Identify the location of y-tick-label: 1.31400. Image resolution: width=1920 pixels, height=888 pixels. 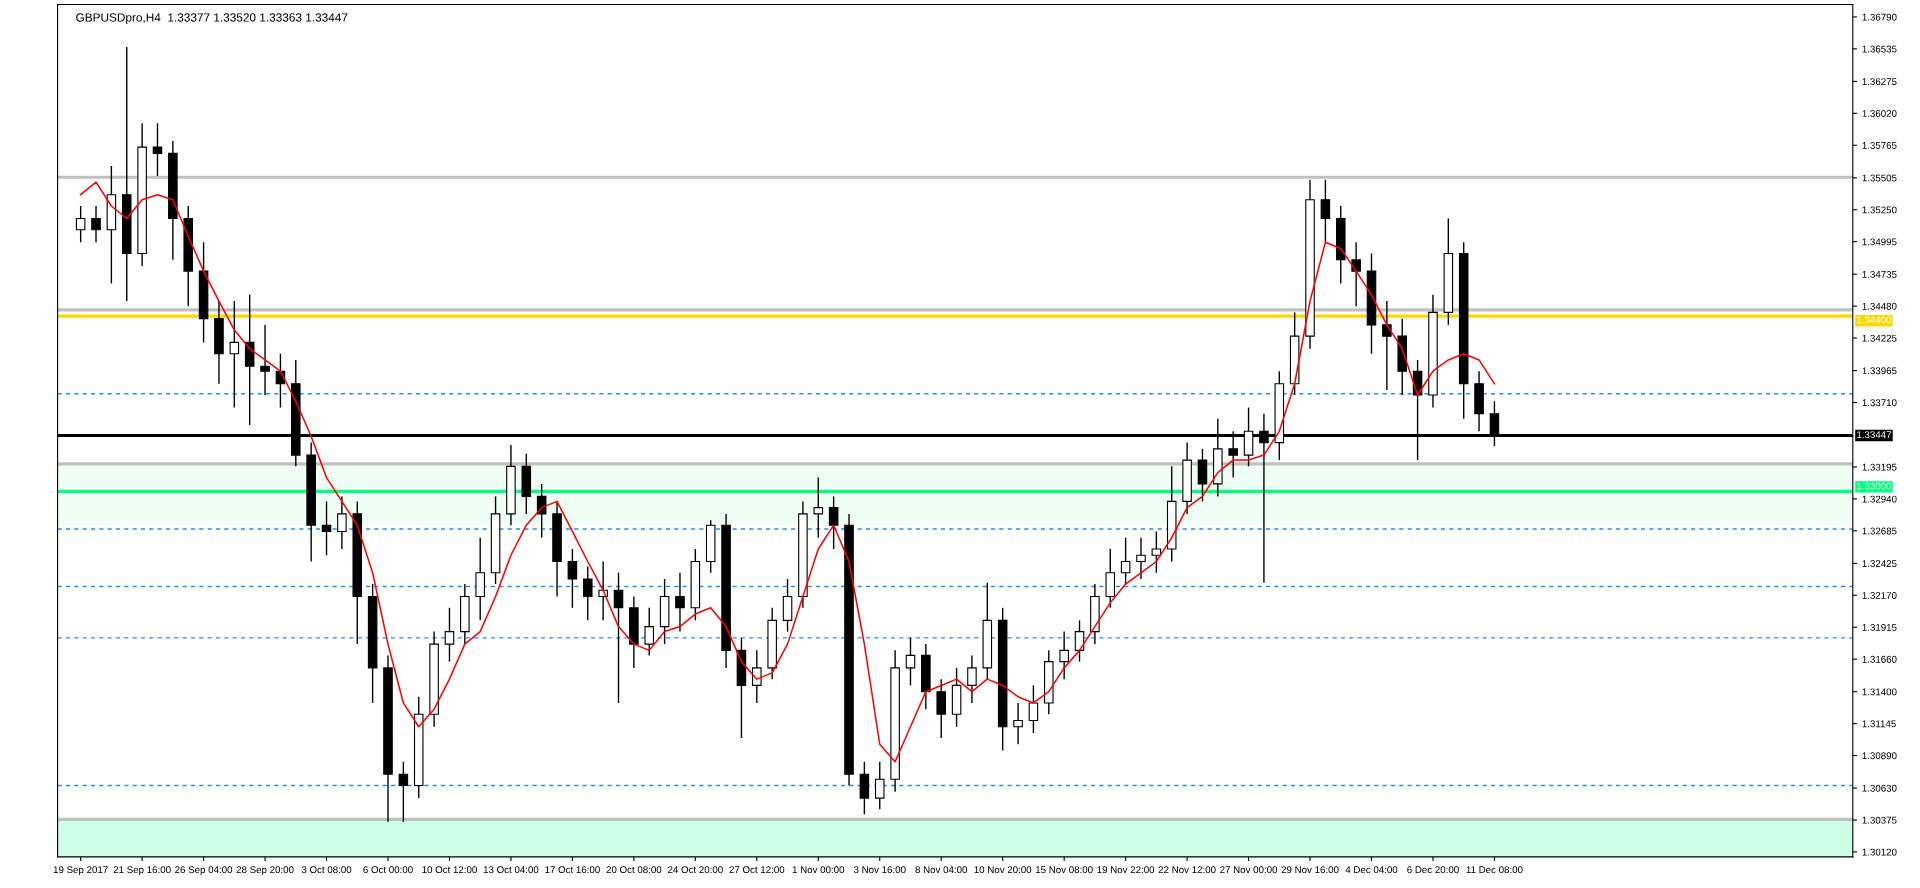
(1879, 692).